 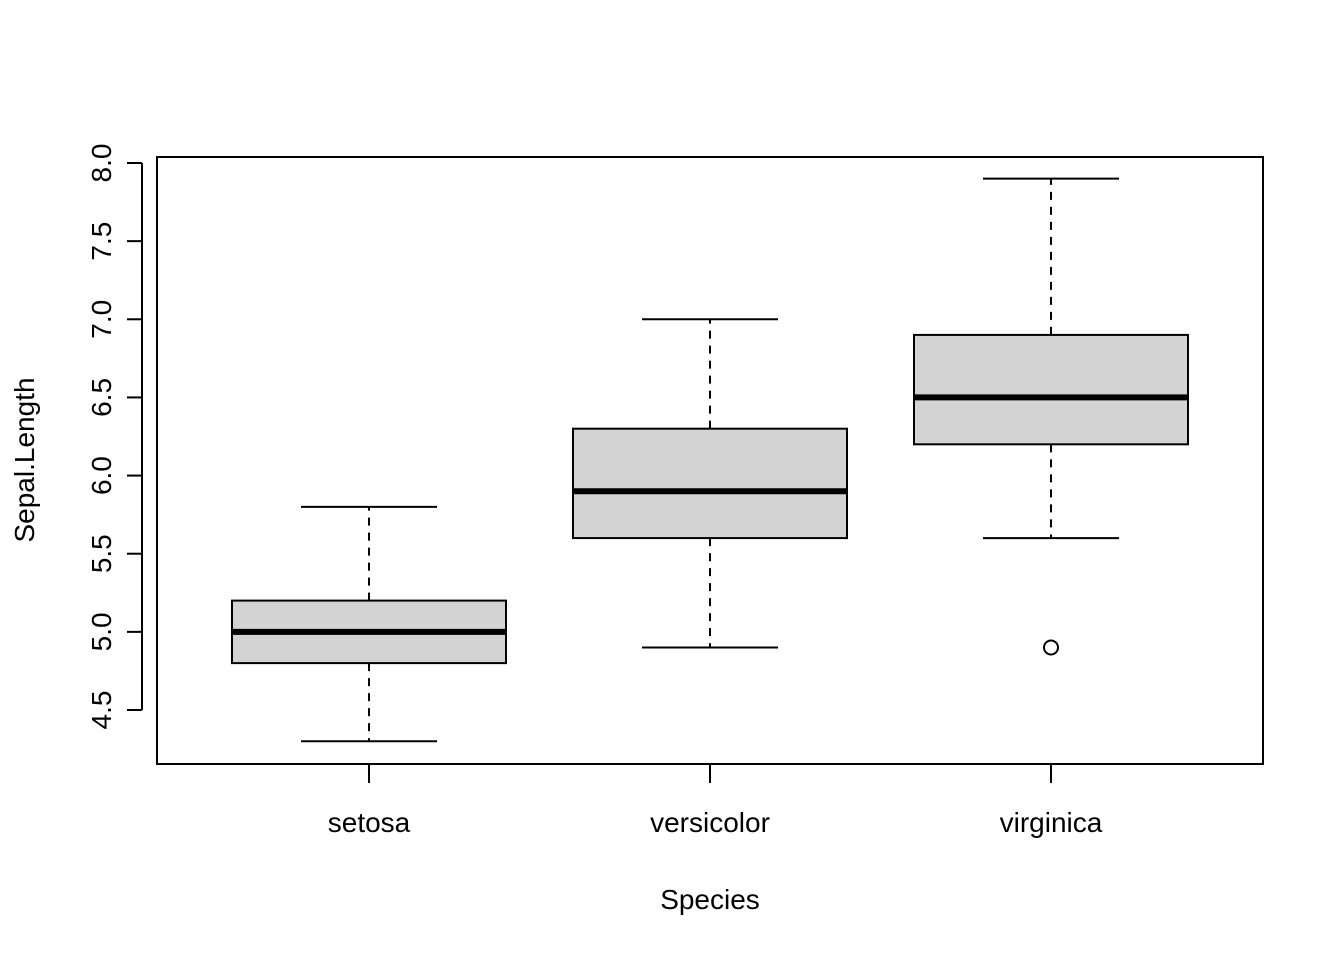 What do you see at coordinates (24, 459) in the screenshot?
I see `y-axis-title: Sepal.Length` at bounding box center [24, 459].